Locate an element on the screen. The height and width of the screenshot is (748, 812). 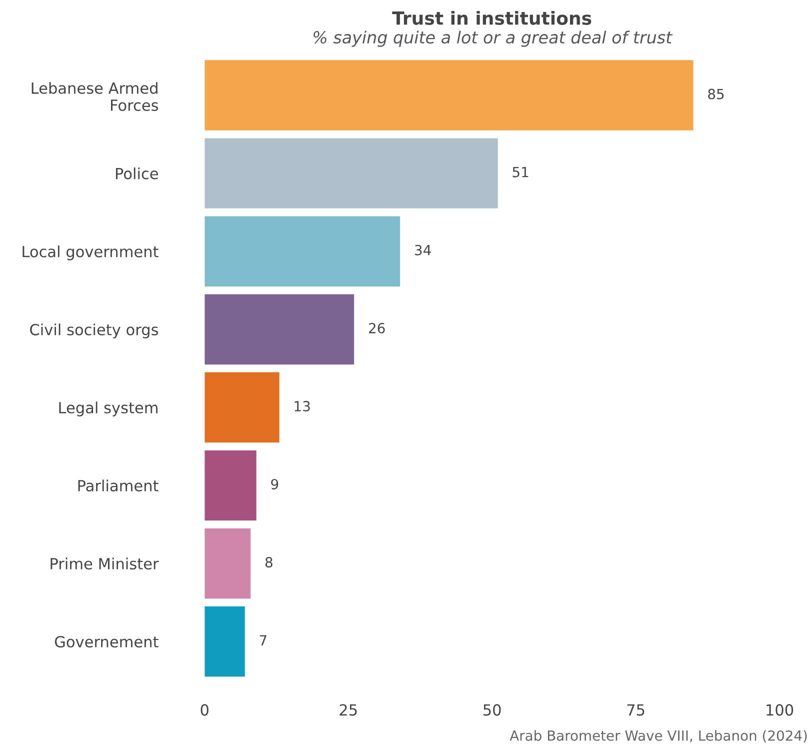
text: Arab Barometer Wave VIII, Lebanon (2024) is located at coordinates (658, 736).